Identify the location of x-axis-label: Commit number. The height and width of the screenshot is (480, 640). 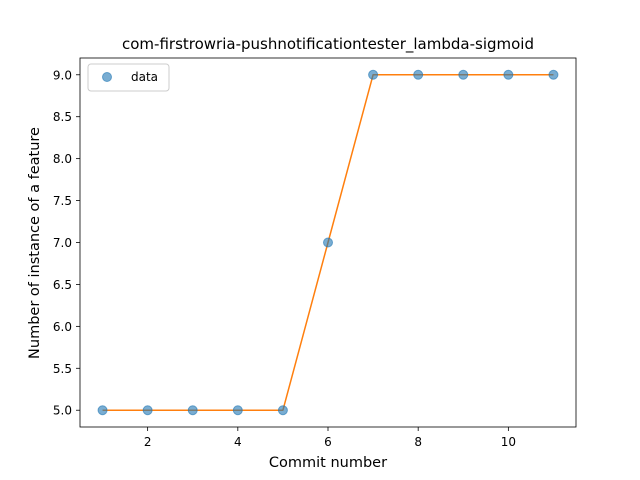
(328, 463).